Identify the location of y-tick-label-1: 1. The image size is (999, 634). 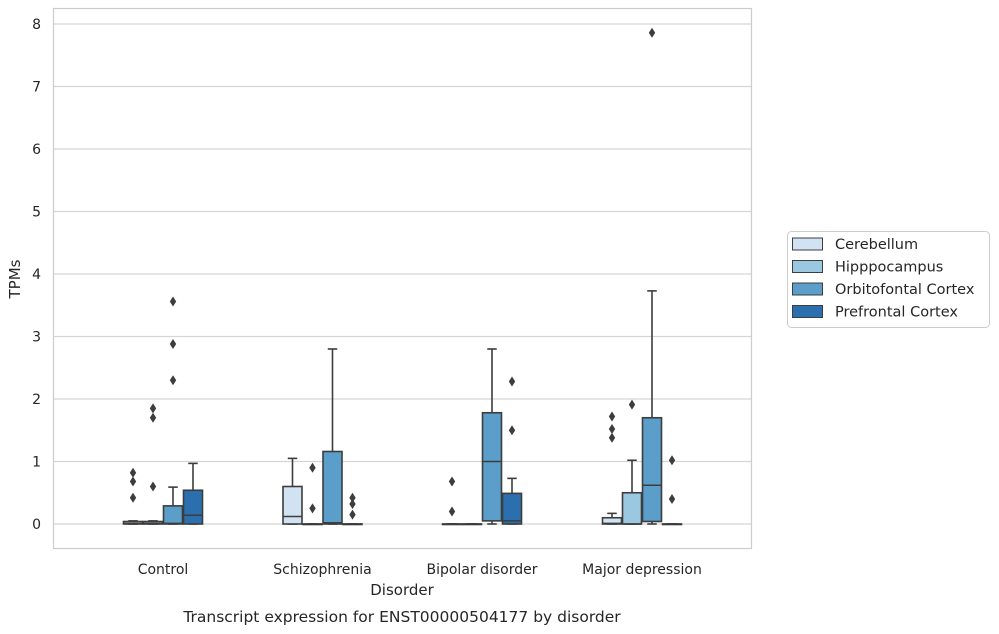
(36, 463).